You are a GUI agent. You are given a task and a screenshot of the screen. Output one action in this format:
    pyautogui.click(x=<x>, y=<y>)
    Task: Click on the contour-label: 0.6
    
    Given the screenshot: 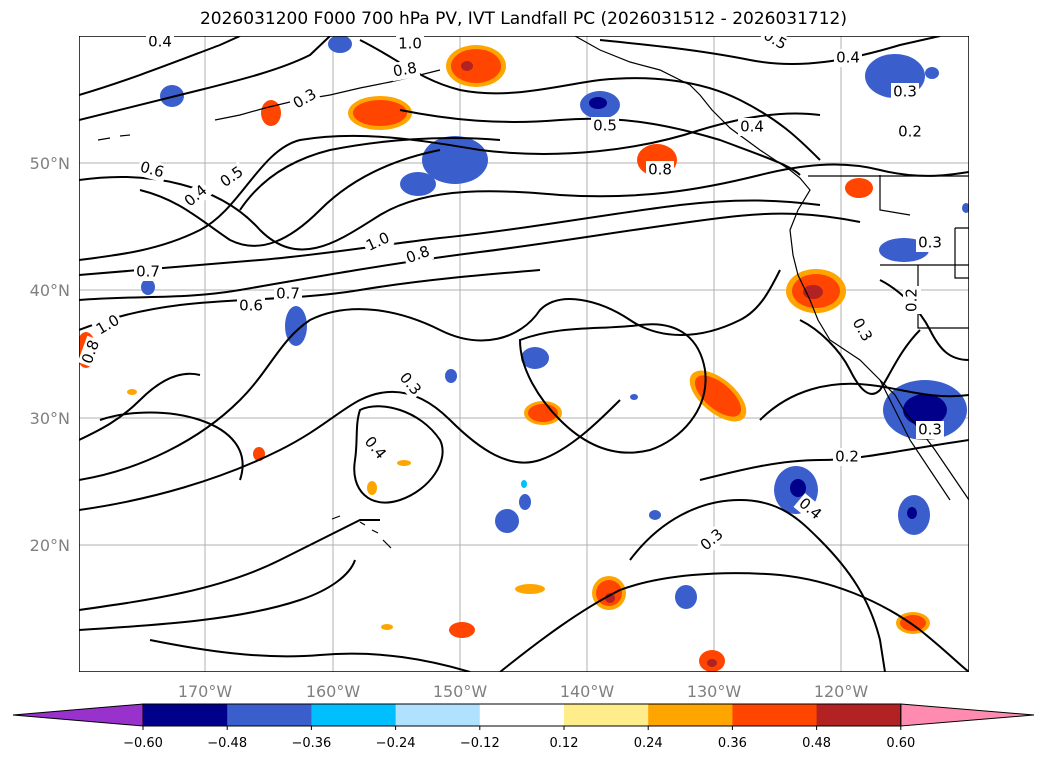 What is the action you would take?
    pyautogui.click(x=251, y=306)
    